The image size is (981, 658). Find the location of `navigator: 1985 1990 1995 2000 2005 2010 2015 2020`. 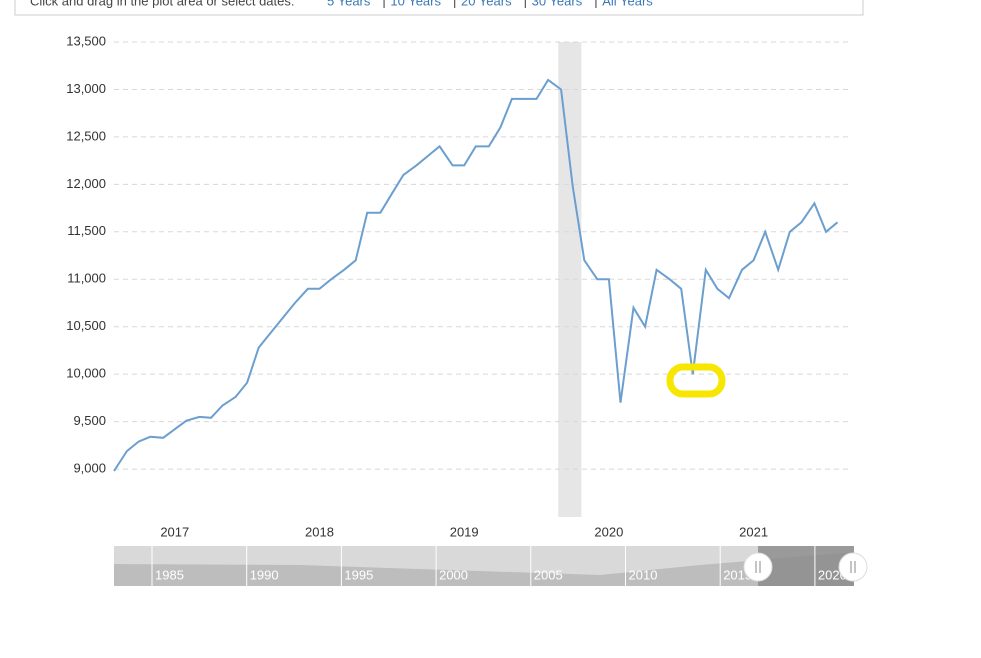

navigator: 1985 1990 1995 2000 2005 2010 2015 2020 is located at coordinates (491, 566).